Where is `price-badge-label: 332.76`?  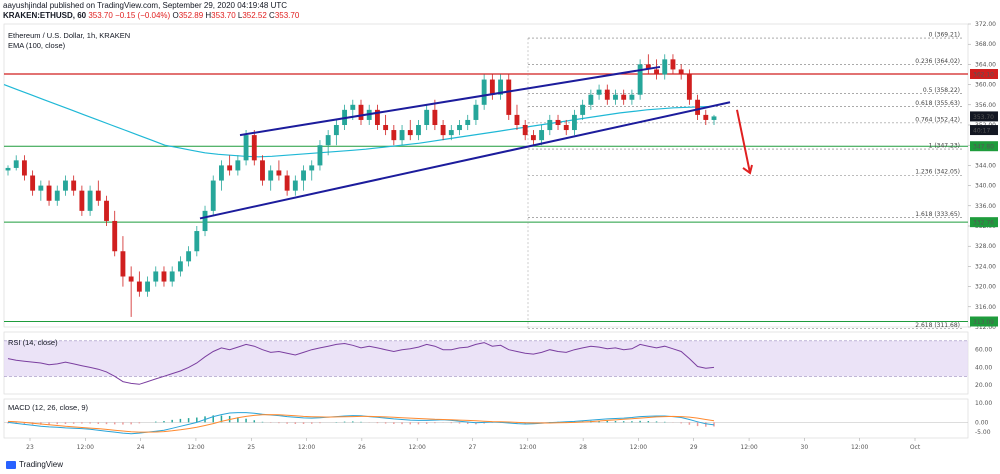 price-badge-label: 332.76 is located at coordinates (983, 223).